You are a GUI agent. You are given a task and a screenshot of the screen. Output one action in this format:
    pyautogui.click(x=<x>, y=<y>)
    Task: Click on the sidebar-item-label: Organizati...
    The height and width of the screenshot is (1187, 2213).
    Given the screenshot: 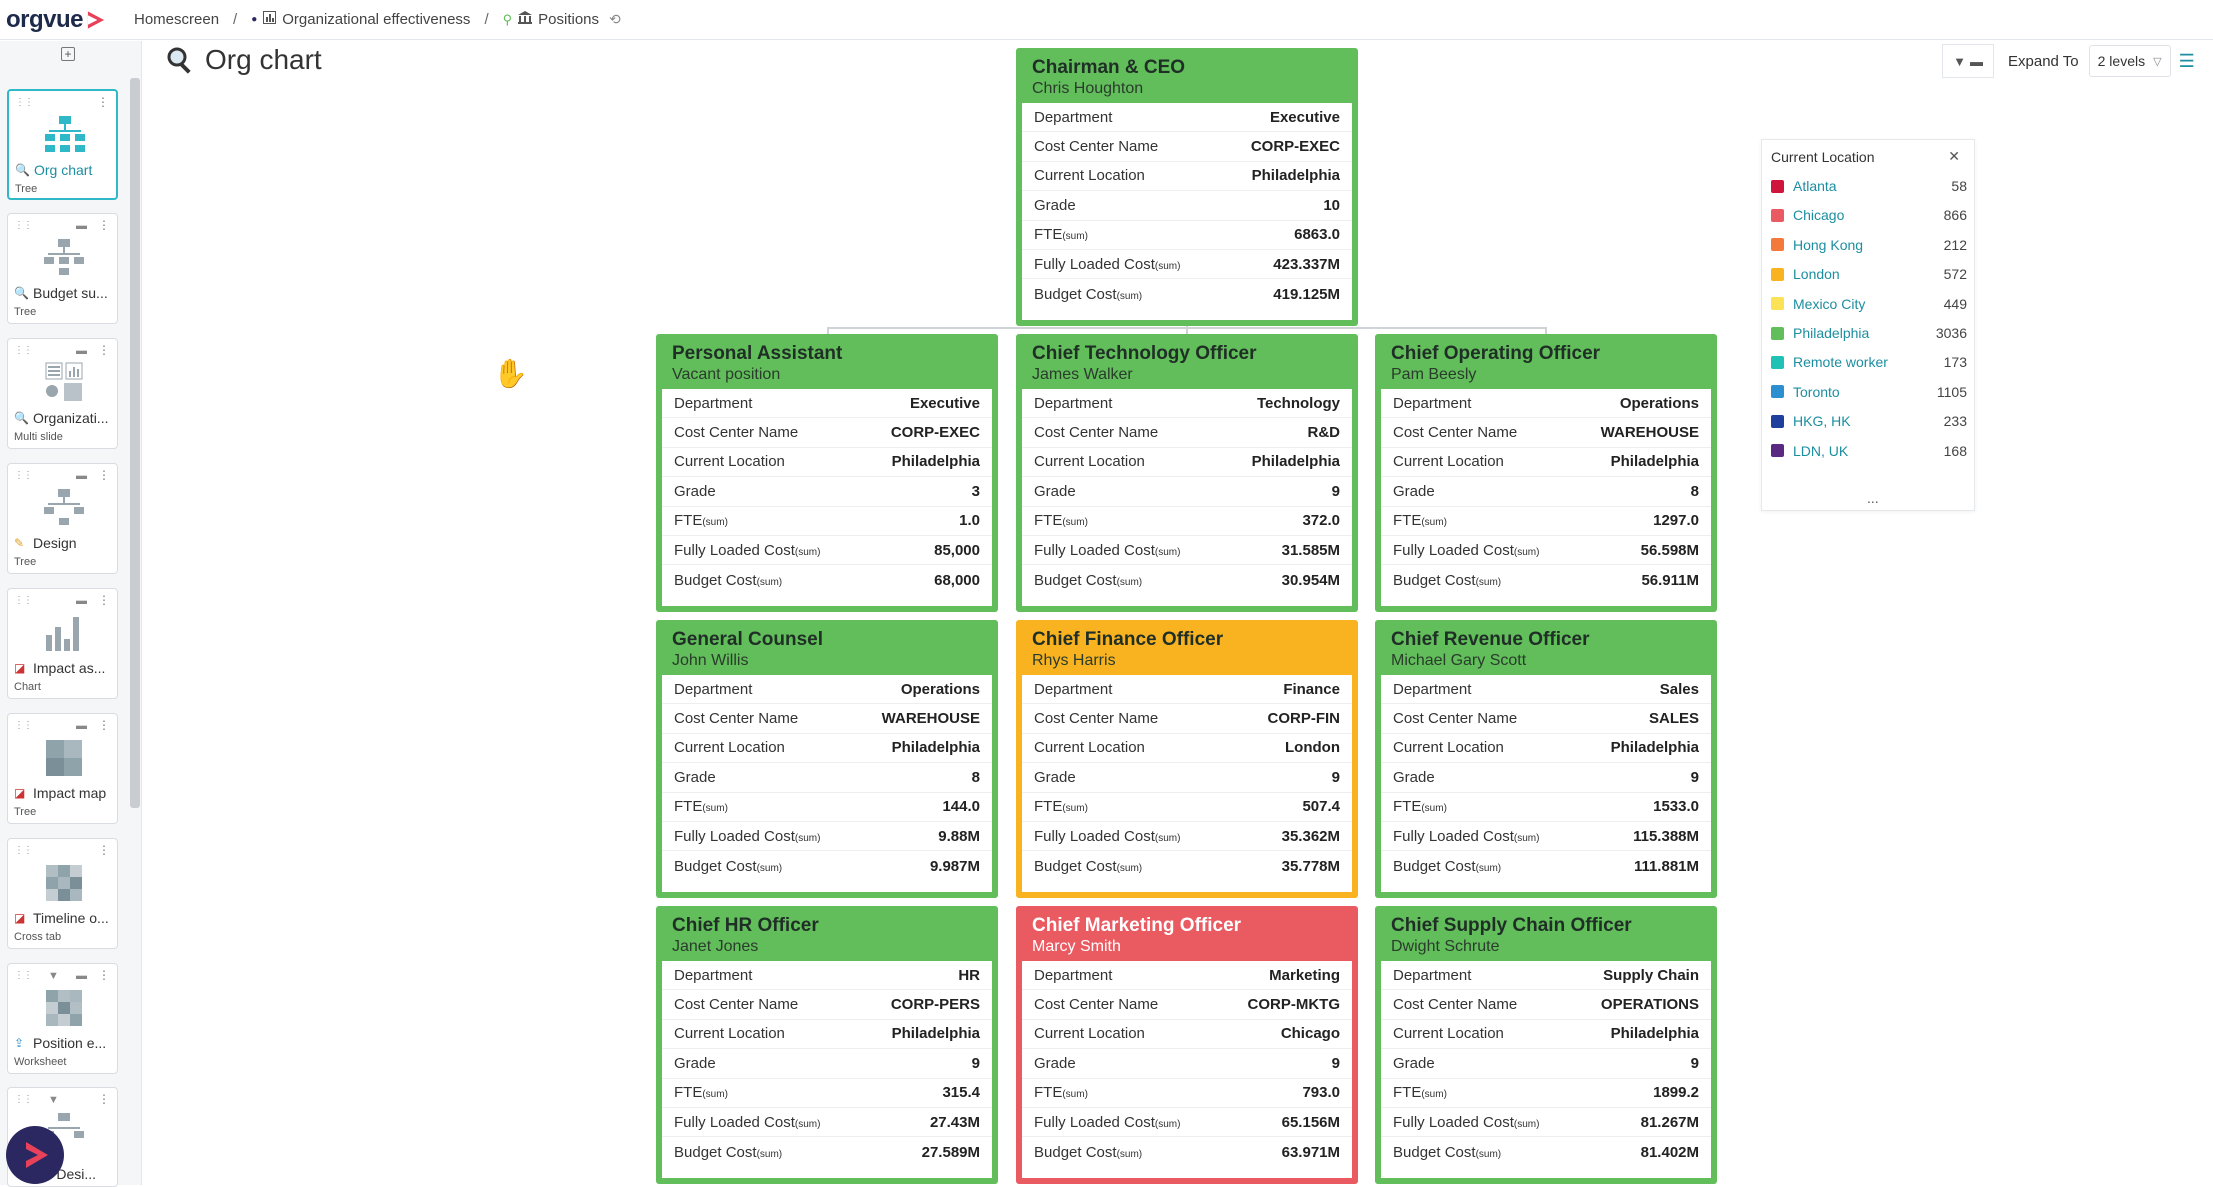 What is the action you would take?
    pyautogui.click(x=71, y=418)
    